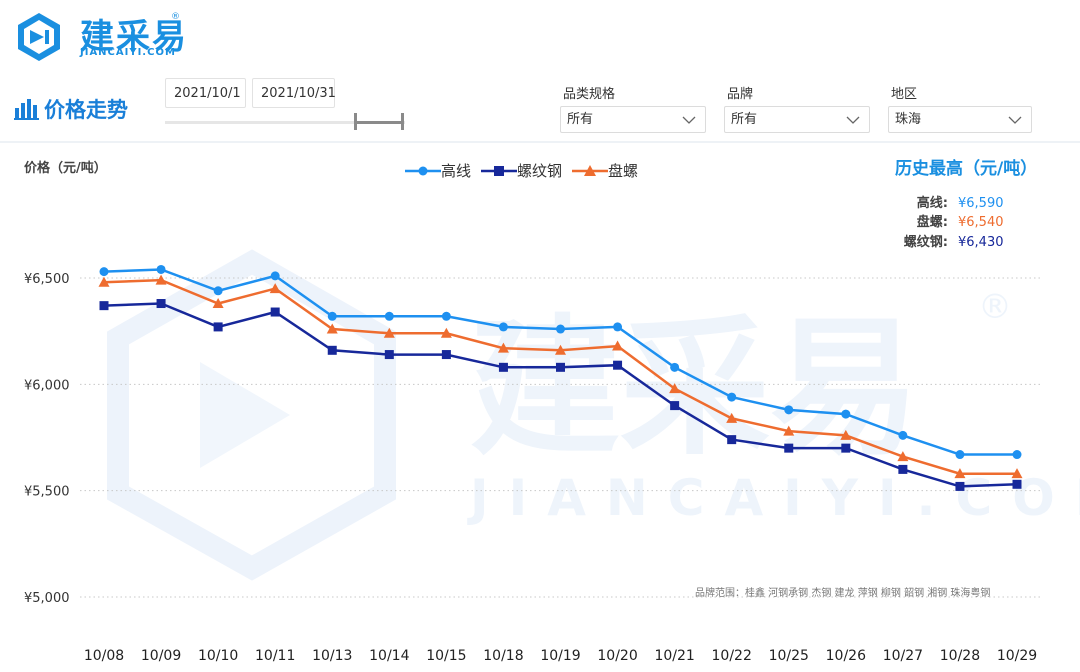 The height and width of the screenshot is (672, 1080). What do you see at coordinates (1017, 656) in the screenshot?
I see `x-tick-label: 10/29` at bounding box center [1017, 656].